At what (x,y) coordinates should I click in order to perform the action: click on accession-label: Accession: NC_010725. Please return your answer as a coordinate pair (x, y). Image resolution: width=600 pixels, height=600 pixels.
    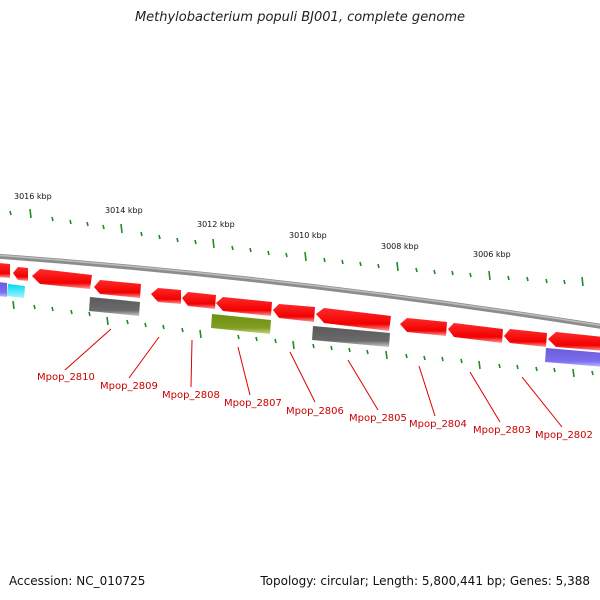
    Looking at the image, I should click on (77, 581).